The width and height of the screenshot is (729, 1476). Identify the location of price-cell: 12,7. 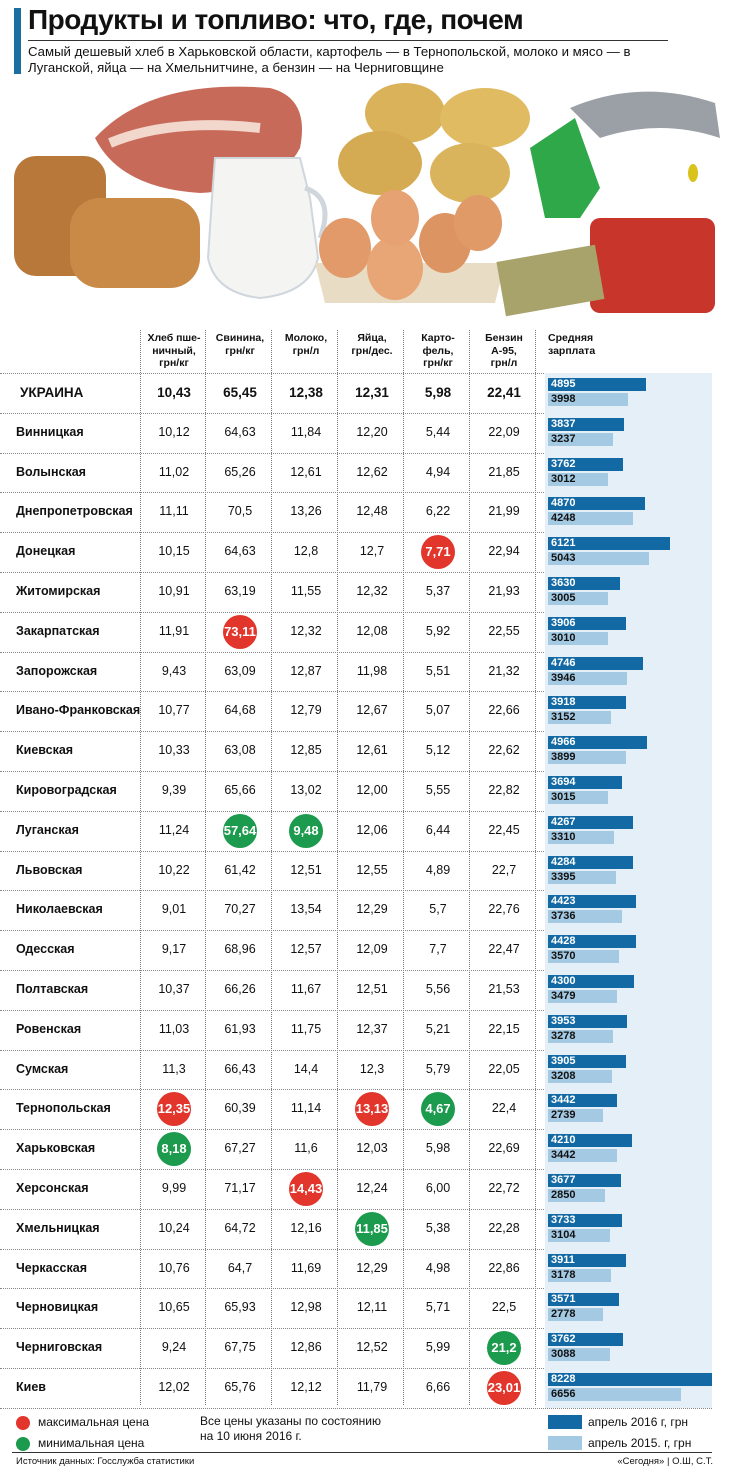
(372, 551).